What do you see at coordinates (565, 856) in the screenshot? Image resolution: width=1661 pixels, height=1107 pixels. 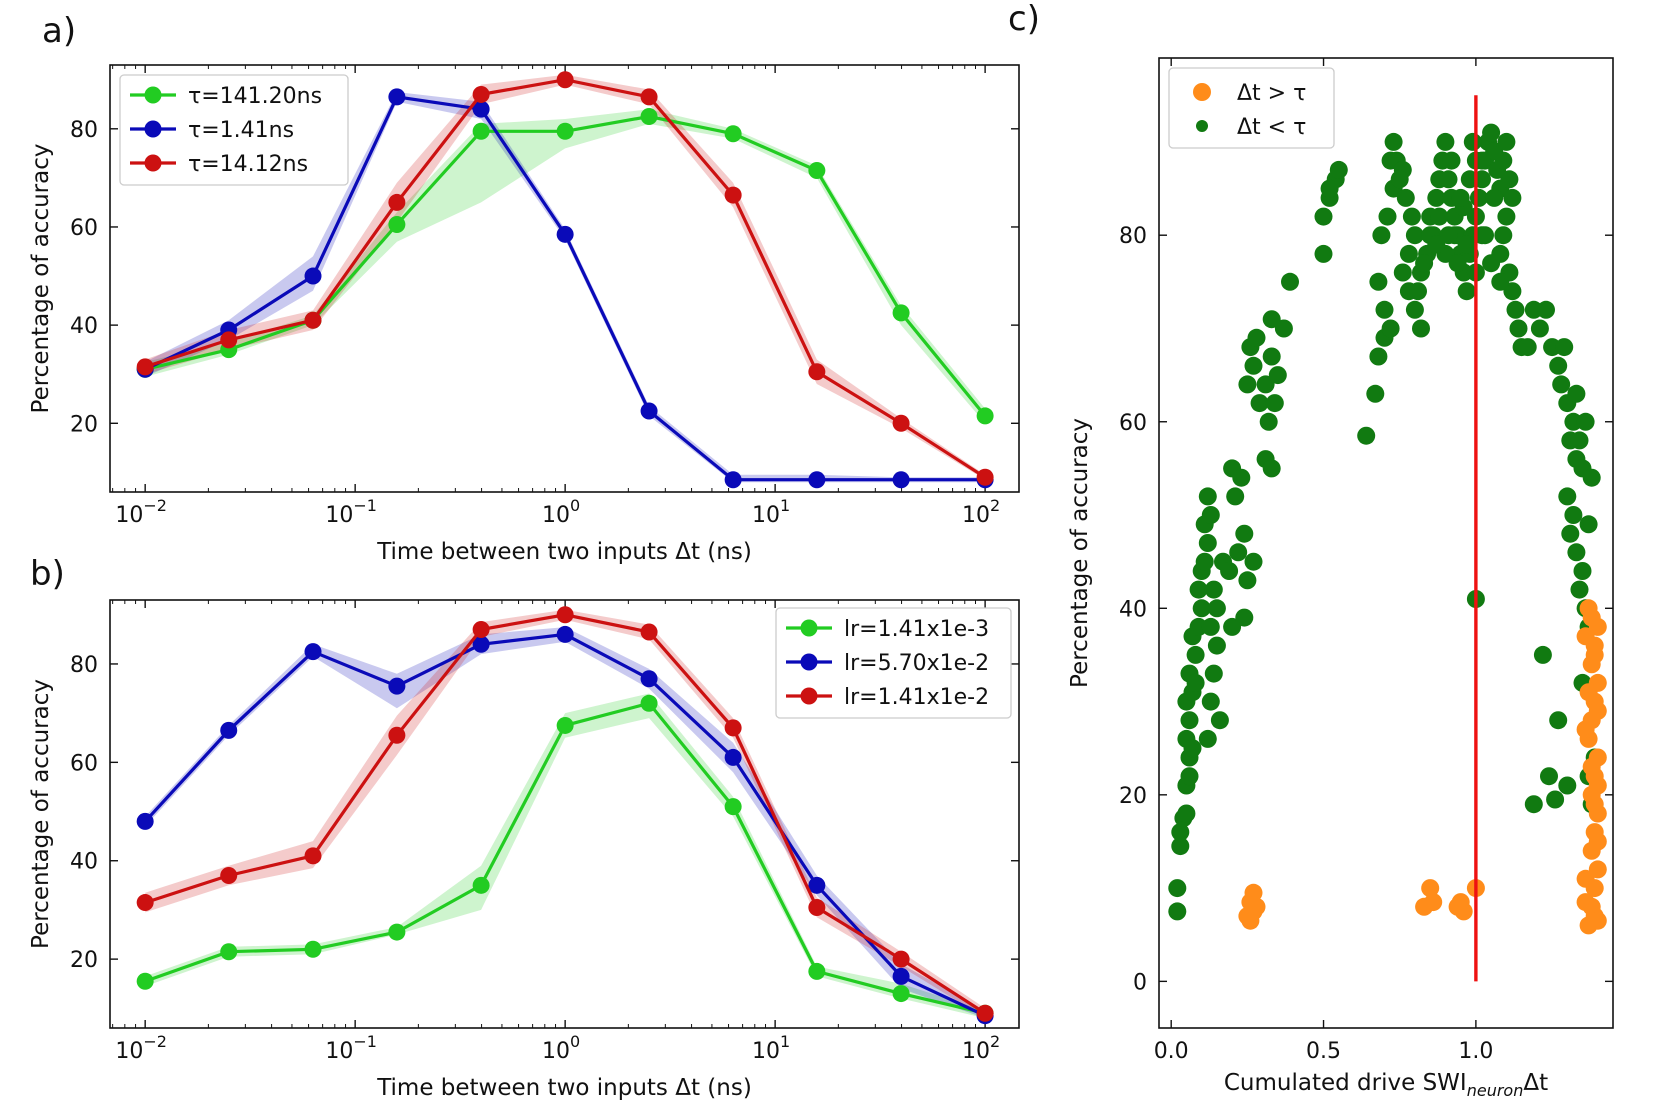 I see `confidence-band` at bounding box center [565, 856].